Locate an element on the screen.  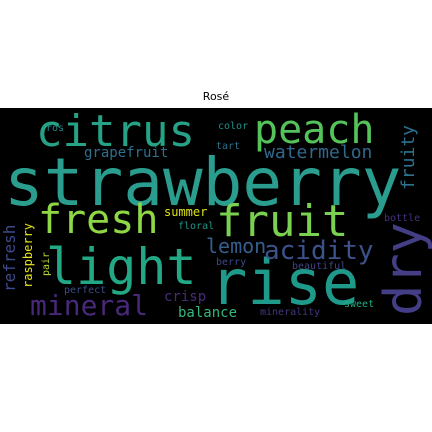
word-beautiful: beautiful is located at coordinates (319, 266).